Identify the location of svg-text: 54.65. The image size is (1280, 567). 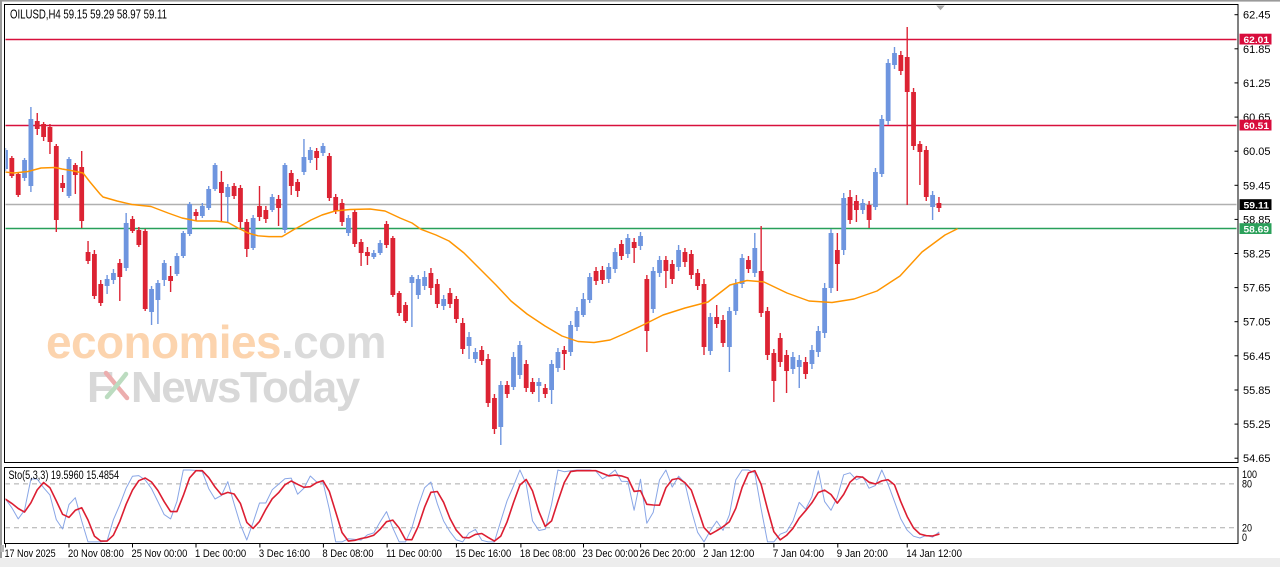
(1257, 459).